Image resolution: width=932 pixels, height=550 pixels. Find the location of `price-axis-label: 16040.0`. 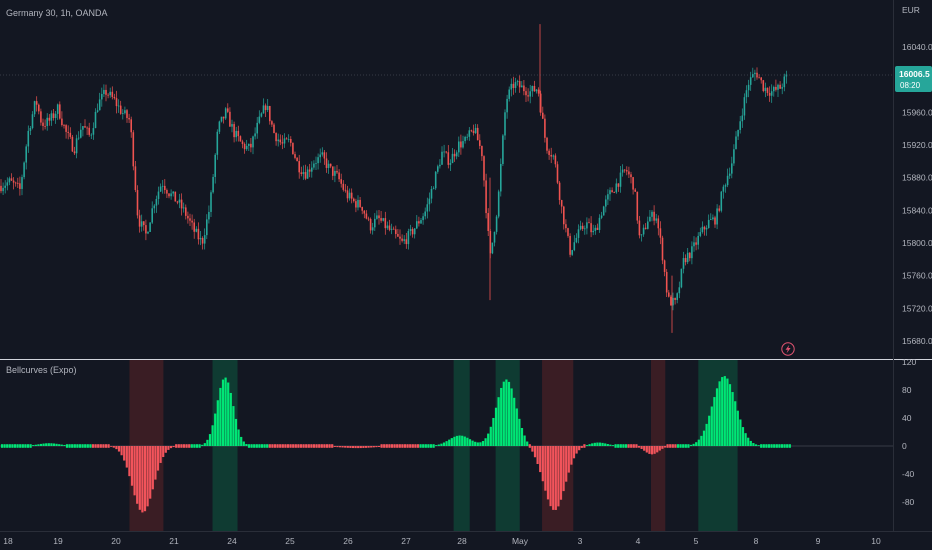

price-axis-label: 16040.0 is located at coordinates (917, 47).